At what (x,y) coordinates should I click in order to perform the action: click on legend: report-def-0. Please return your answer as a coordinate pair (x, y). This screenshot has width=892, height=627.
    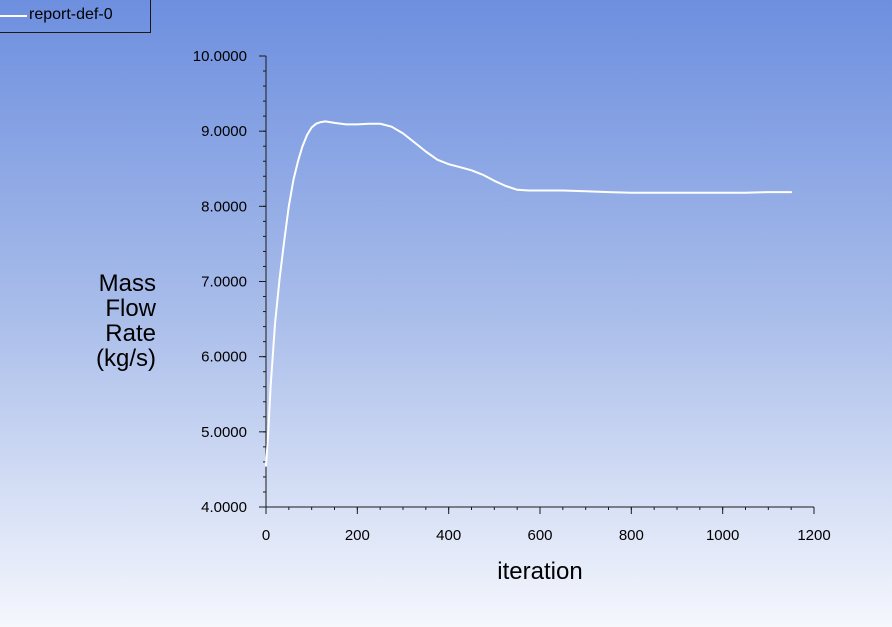
    Looking at the image, I should click on (75, 16).